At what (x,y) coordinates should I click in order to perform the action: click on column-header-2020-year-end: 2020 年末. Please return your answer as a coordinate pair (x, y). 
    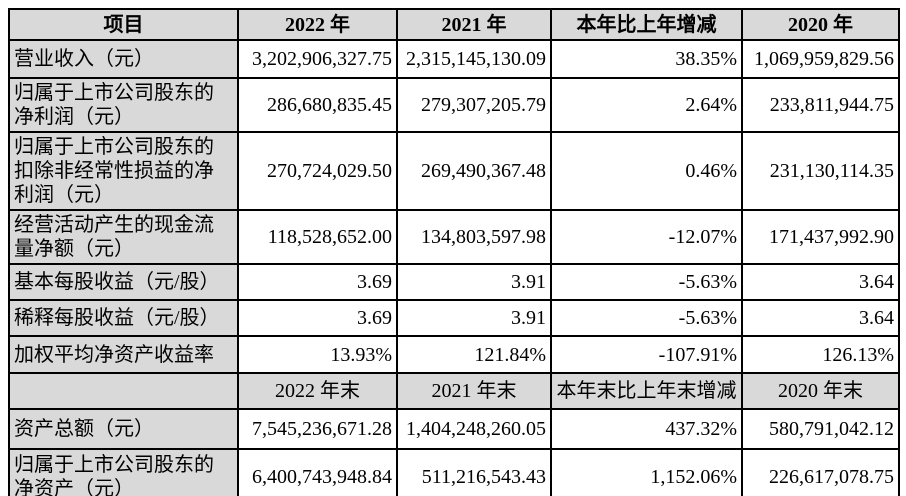
    Looking at the image, I should click on (820, 391).